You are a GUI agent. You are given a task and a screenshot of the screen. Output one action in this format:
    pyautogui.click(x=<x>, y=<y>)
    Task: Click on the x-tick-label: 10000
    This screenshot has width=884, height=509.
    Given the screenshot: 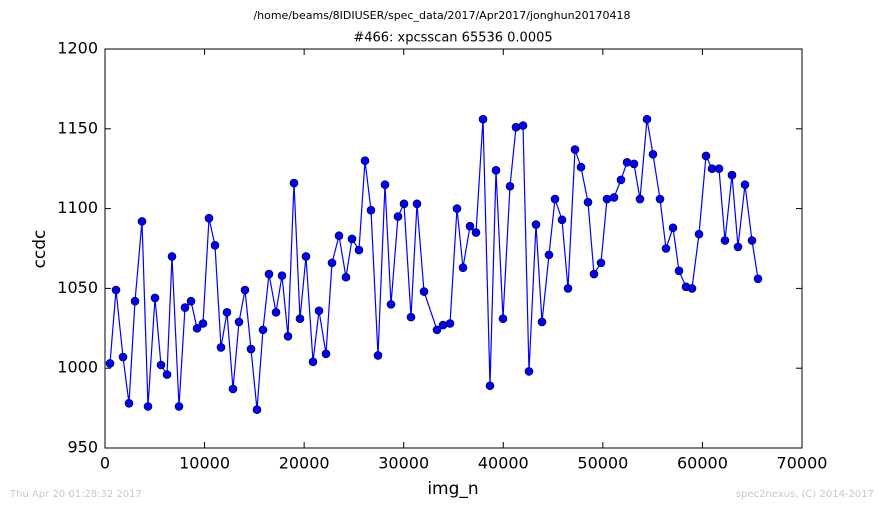 What is the action you would take?
    pyautogui.click(x=204, y=463)
    